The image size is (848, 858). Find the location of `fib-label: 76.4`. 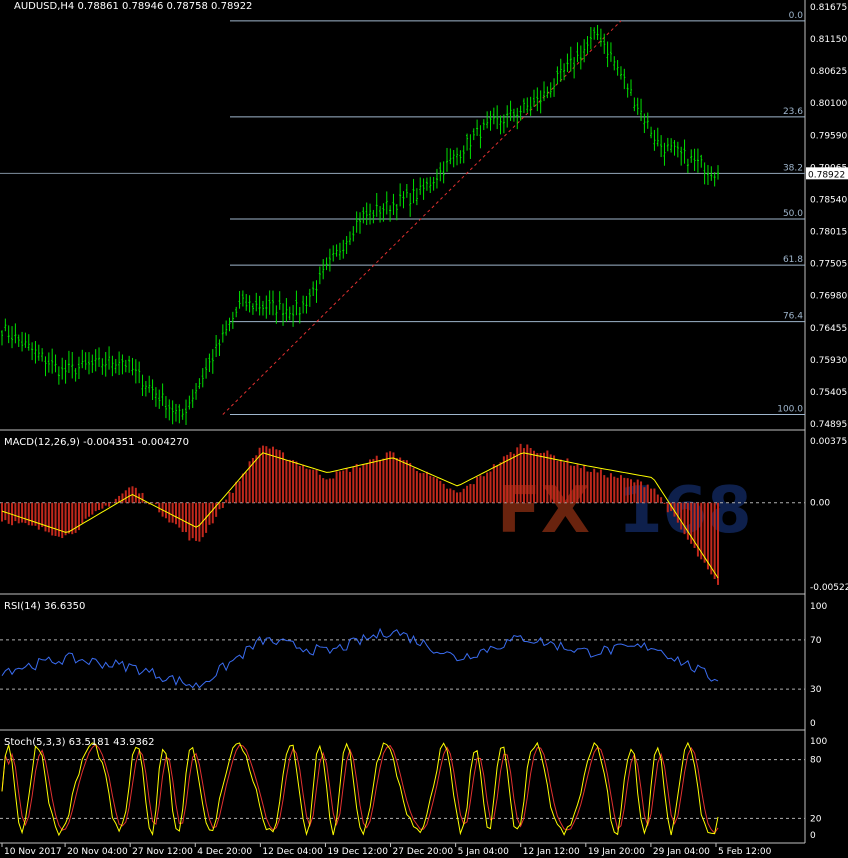

fib-label: 76.4 is located at coordinates (793, 317).